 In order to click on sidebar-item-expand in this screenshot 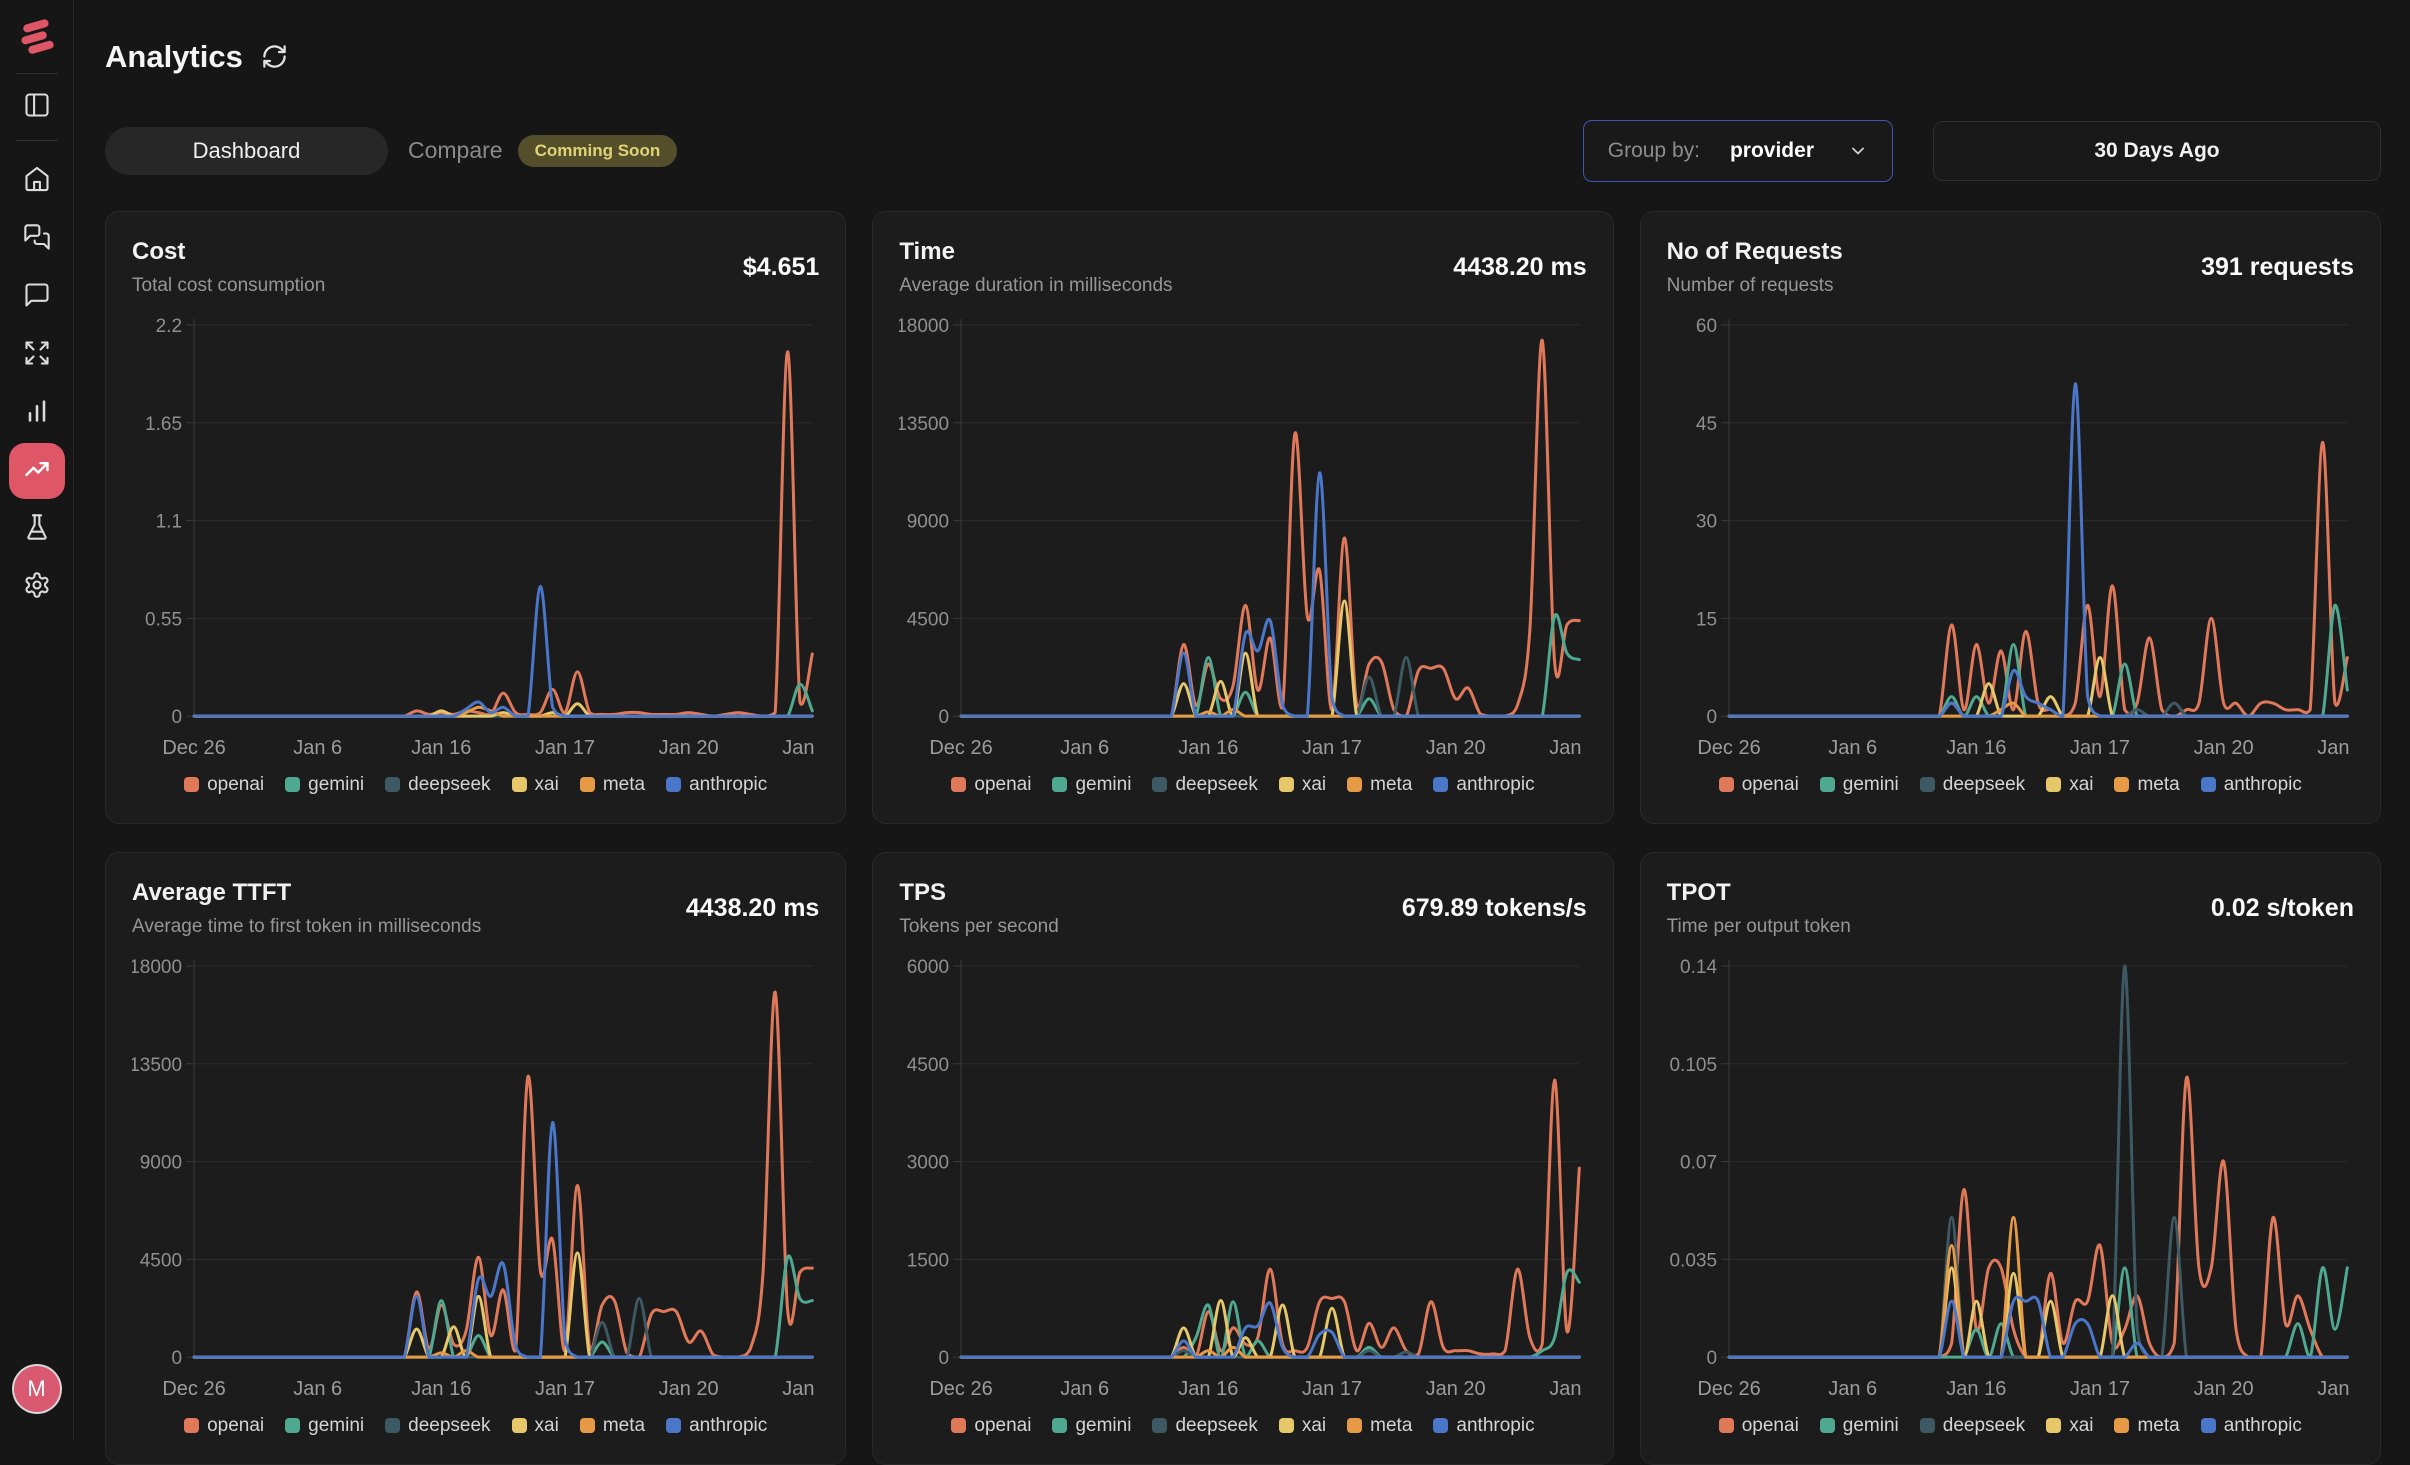, I will do `click(37, 355)`.